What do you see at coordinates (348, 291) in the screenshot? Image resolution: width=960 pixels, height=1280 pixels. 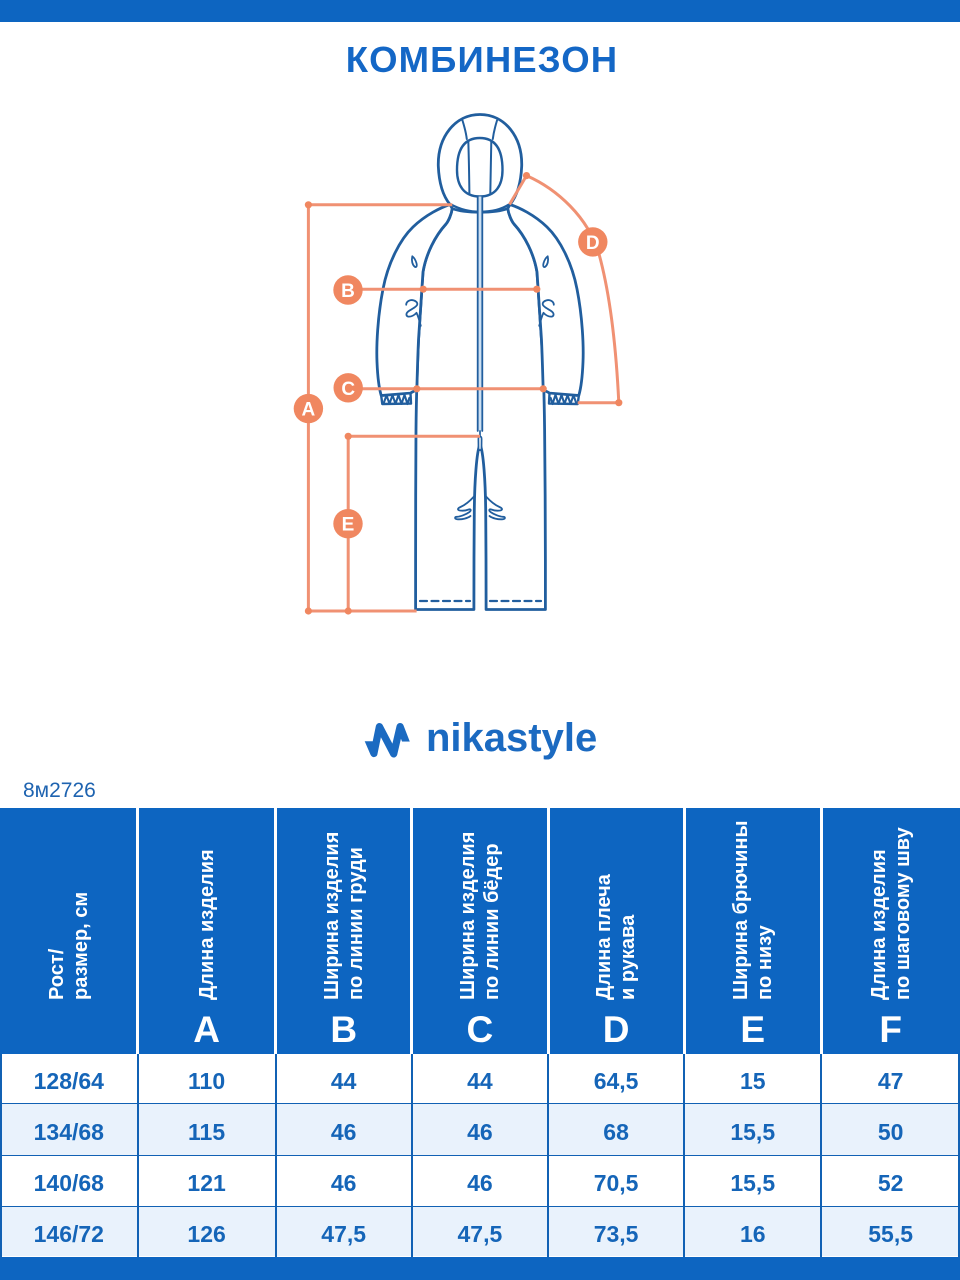 I see `svg-text: B` at bounding box center [348, 291].